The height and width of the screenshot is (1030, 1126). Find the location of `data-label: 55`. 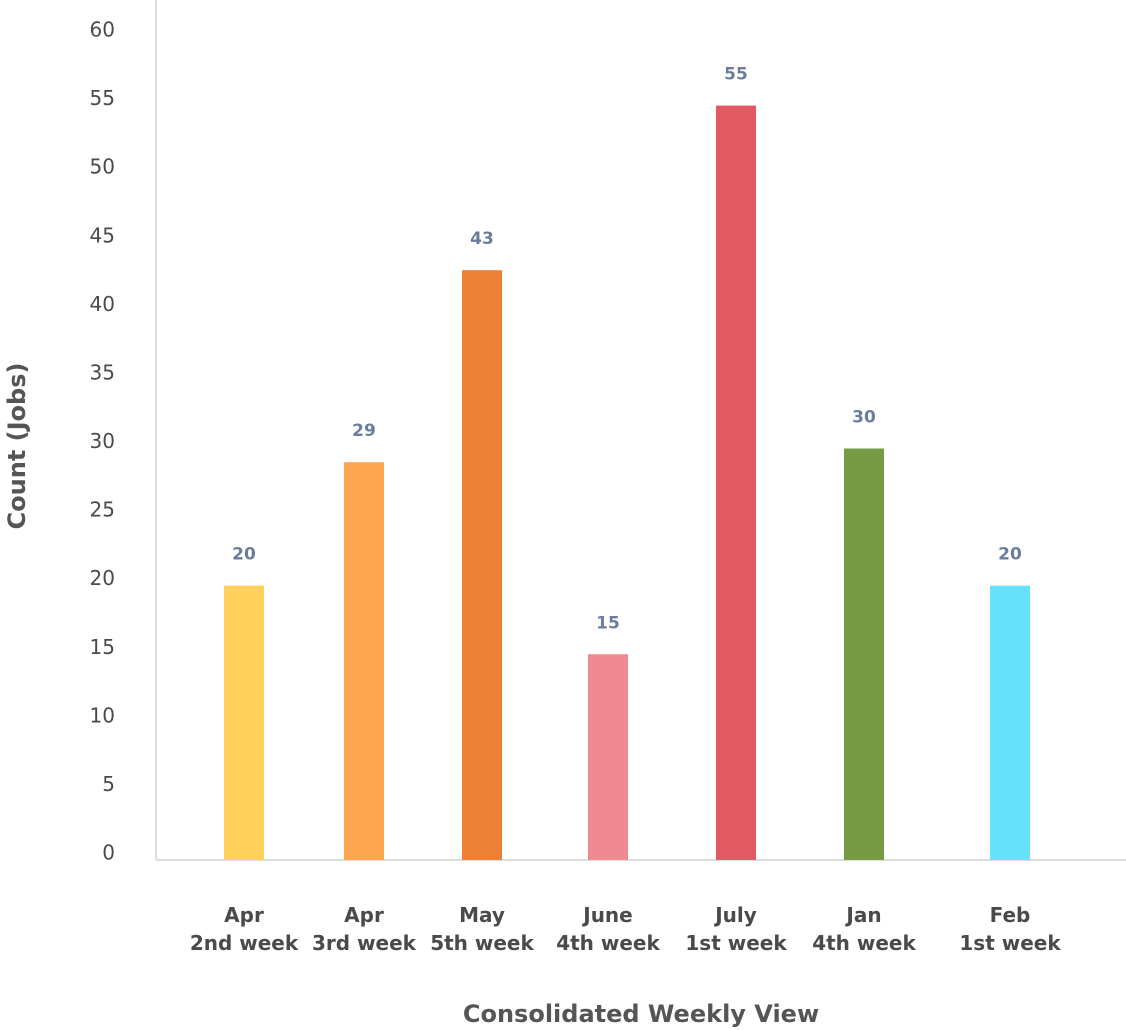

data-label: 55 is located at coordinates (736, 75).